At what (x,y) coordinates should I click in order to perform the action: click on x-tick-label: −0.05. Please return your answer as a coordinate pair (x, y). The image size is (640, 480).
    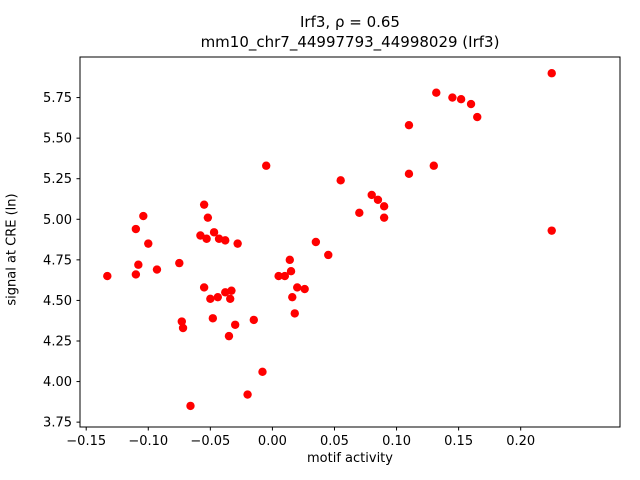
    Looking at the image, I should click on (210, 441).